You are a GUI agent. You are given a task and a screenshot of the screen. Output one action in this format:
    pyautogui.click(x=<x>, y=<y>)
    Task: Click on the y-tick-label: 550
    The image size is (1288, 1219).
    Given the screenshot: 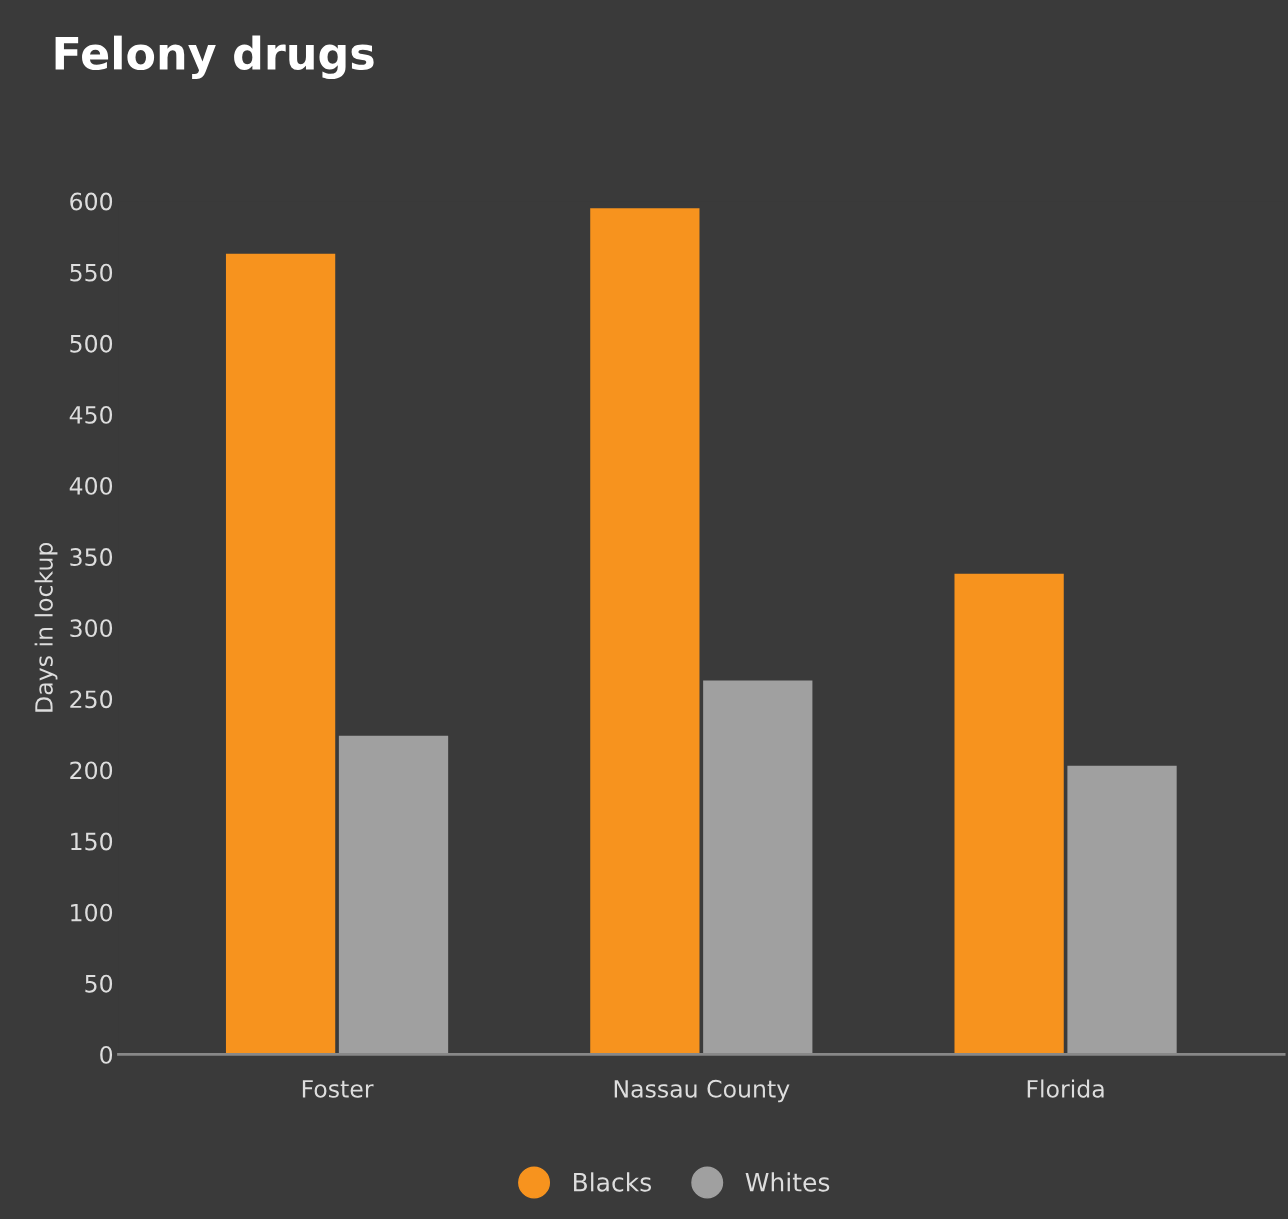 What is the action you would take?
    pyautogui.click(x=91, y=272)
    